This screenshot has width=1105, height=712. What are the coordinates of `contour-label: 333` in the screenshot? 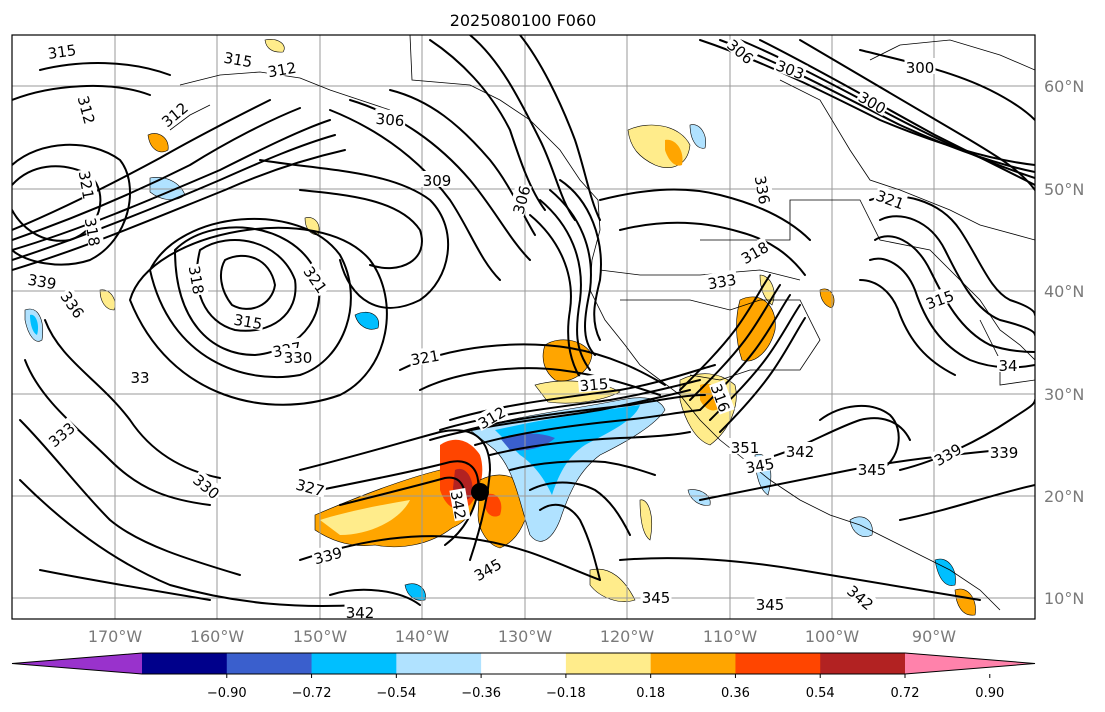 It's located at (721, 281).